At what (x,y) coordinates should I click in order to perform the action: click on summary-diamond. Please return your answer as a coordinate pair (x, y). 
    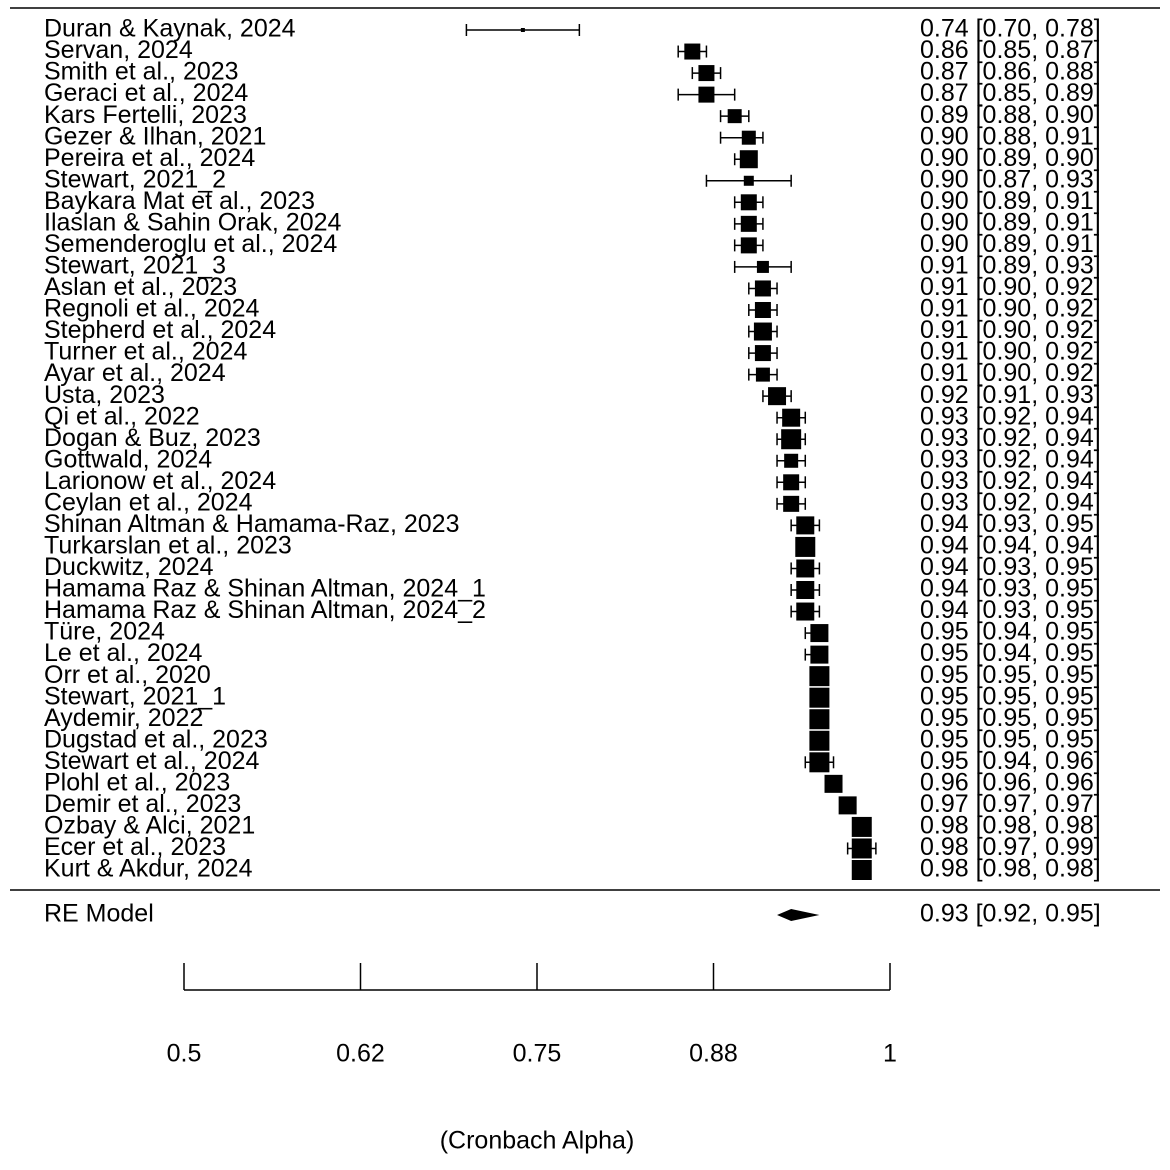
    Looking at the image, I should click on (798, 915).